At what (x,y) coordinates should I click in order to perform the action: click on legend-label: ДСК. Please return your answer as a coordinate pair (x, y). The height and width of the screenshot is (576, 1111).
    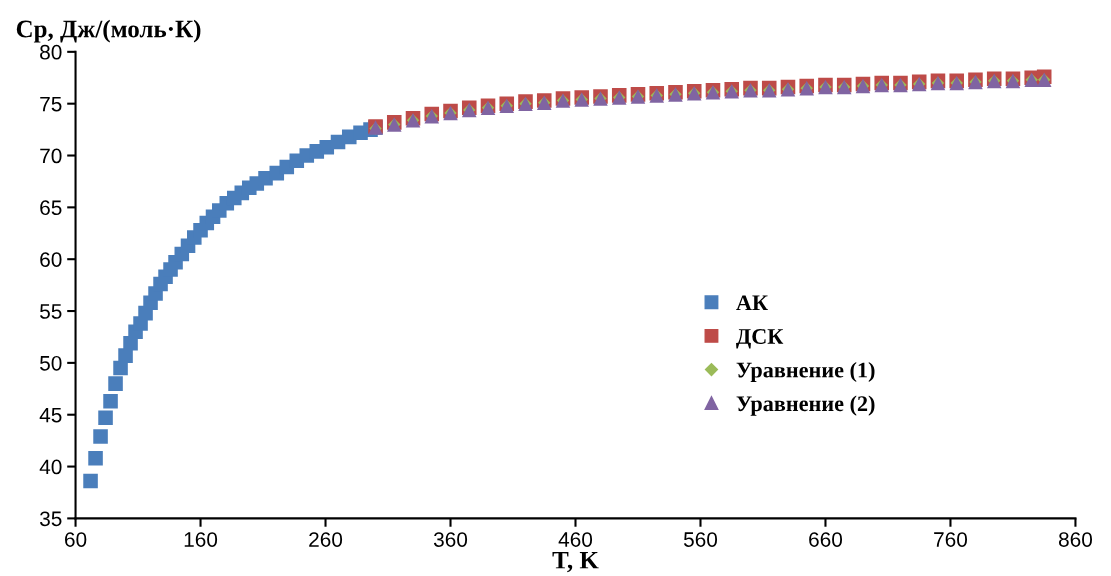
    Looking at the image, I should click on (760, 338).